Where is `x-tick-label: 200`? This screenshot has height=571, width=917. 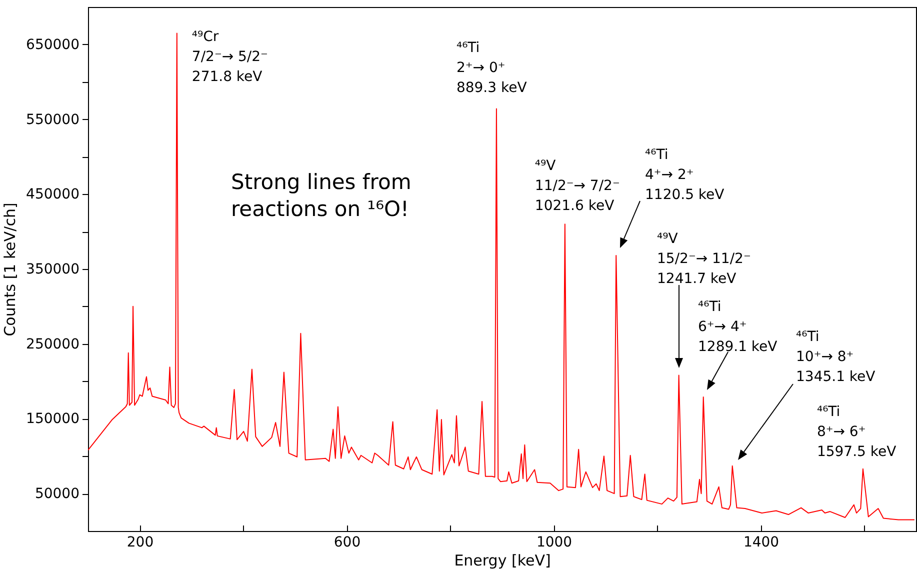 x-tick-label: 200 is located at coordinates (140, 542).